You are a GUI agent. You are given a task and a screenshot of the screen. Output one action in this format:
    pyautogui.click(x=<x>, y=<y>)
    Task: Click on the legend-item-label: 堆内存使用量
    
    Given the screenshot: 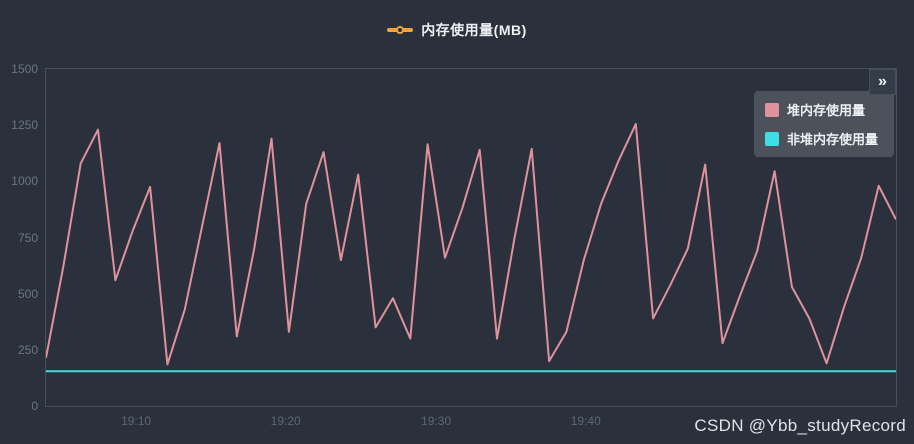 What is the action you would take?
    pyautogui.click(x=825, y=110)
    